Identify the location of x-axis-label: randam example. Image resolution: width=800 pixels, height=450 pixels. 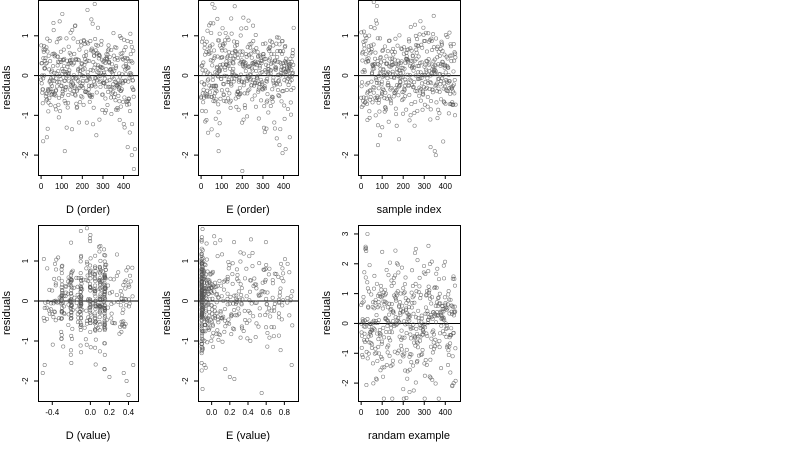
(409, 436).